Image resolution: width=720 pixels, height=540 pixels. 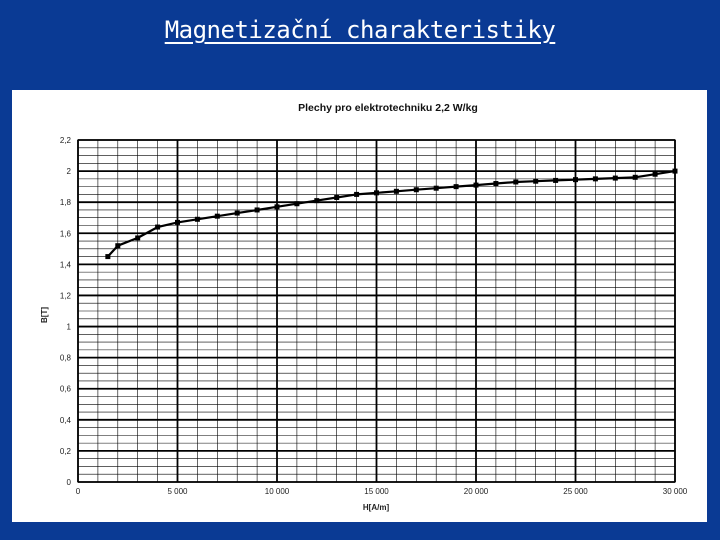 What do you see at coordinates (66, 420) in the screenshot?
I see `y-tick-label: 0,4` at bounding box center [66, 420].